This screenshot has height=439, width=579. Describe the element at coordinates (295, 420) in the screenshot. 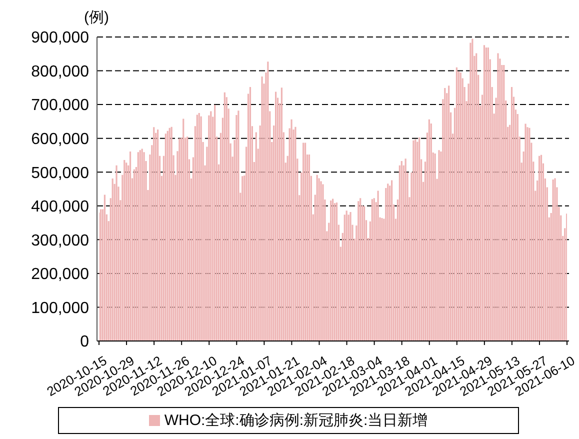

I see `legend-label: WHO:全球:确诊病例:新冠肺炎:当日新增` at that location.